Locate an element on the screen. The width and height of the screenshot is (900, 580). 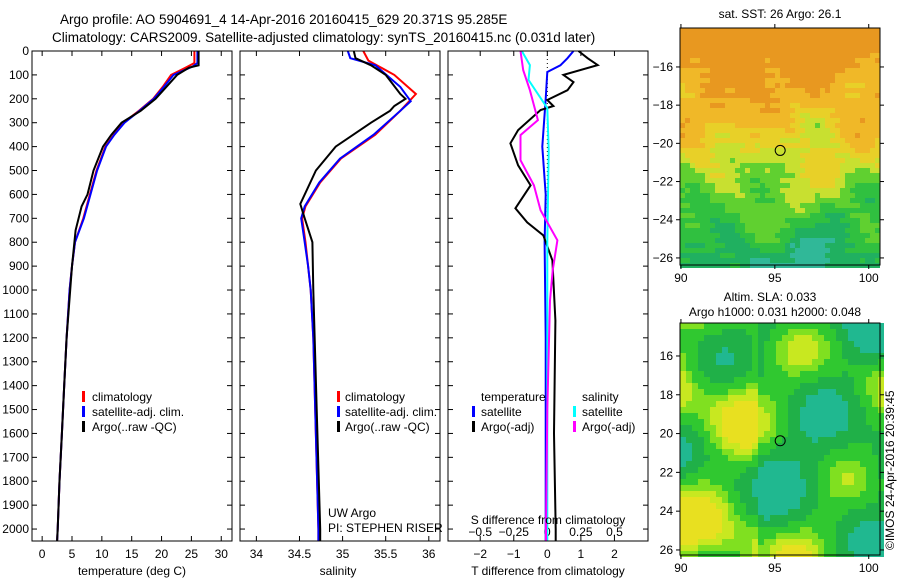
x2-tick-label: 0.25 is located at coordinates (581, 532).